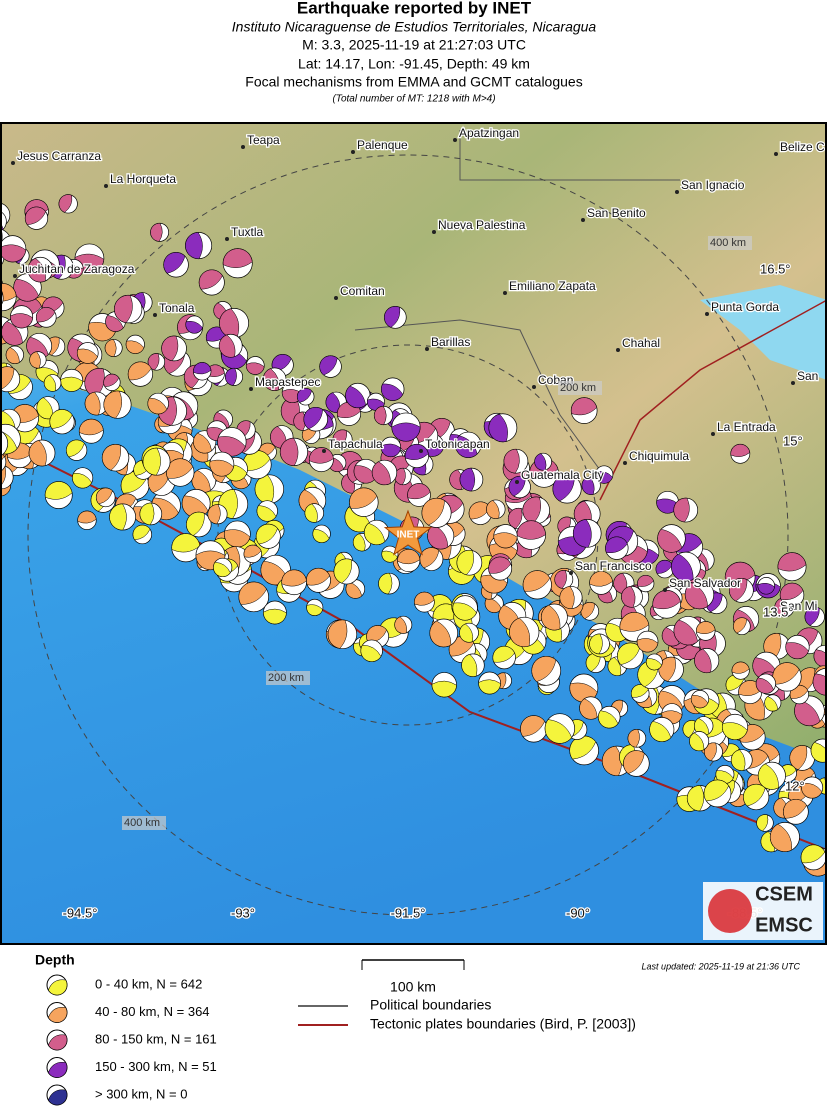  Describe the element at coordinates (763, 332) in the screenshot. I see `gulf` at that location.